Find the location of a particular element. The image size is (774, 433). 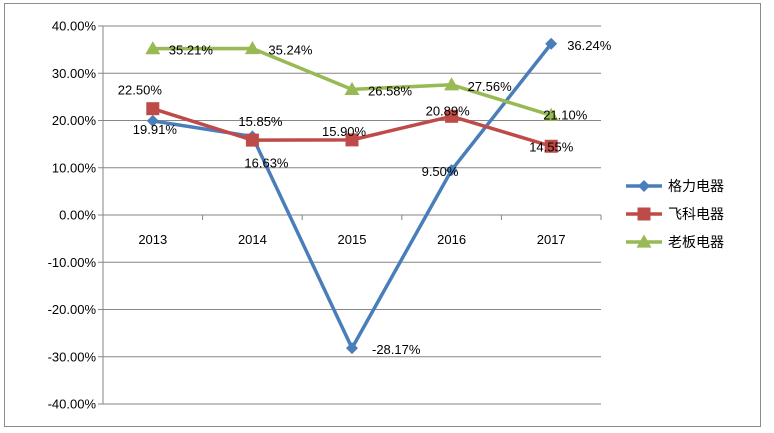

y-tick-label: 10.00% is located at coordinates (74, 167).